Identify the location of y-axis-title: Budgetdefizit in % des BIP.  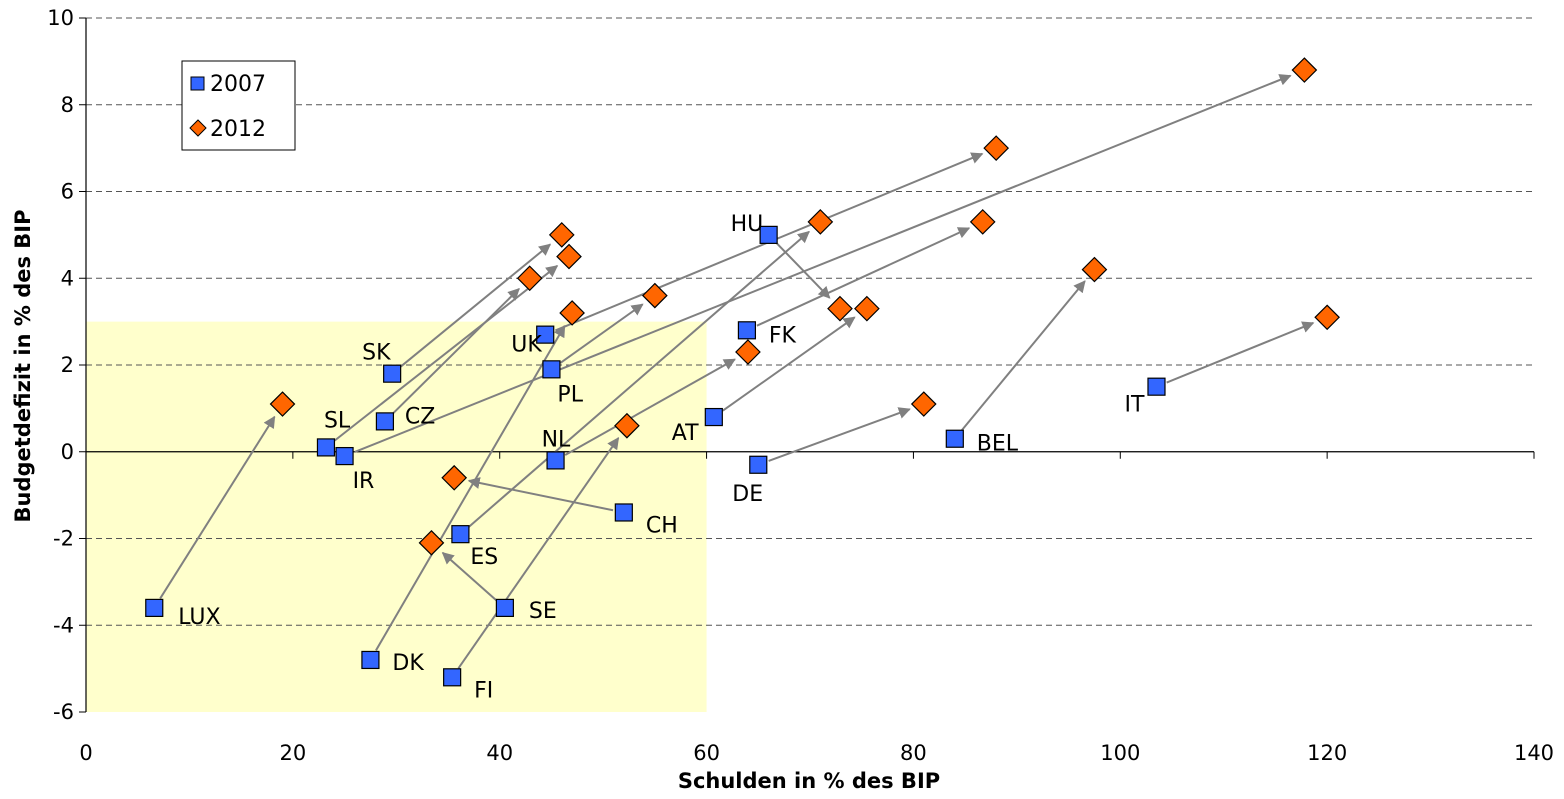
(23, 365).